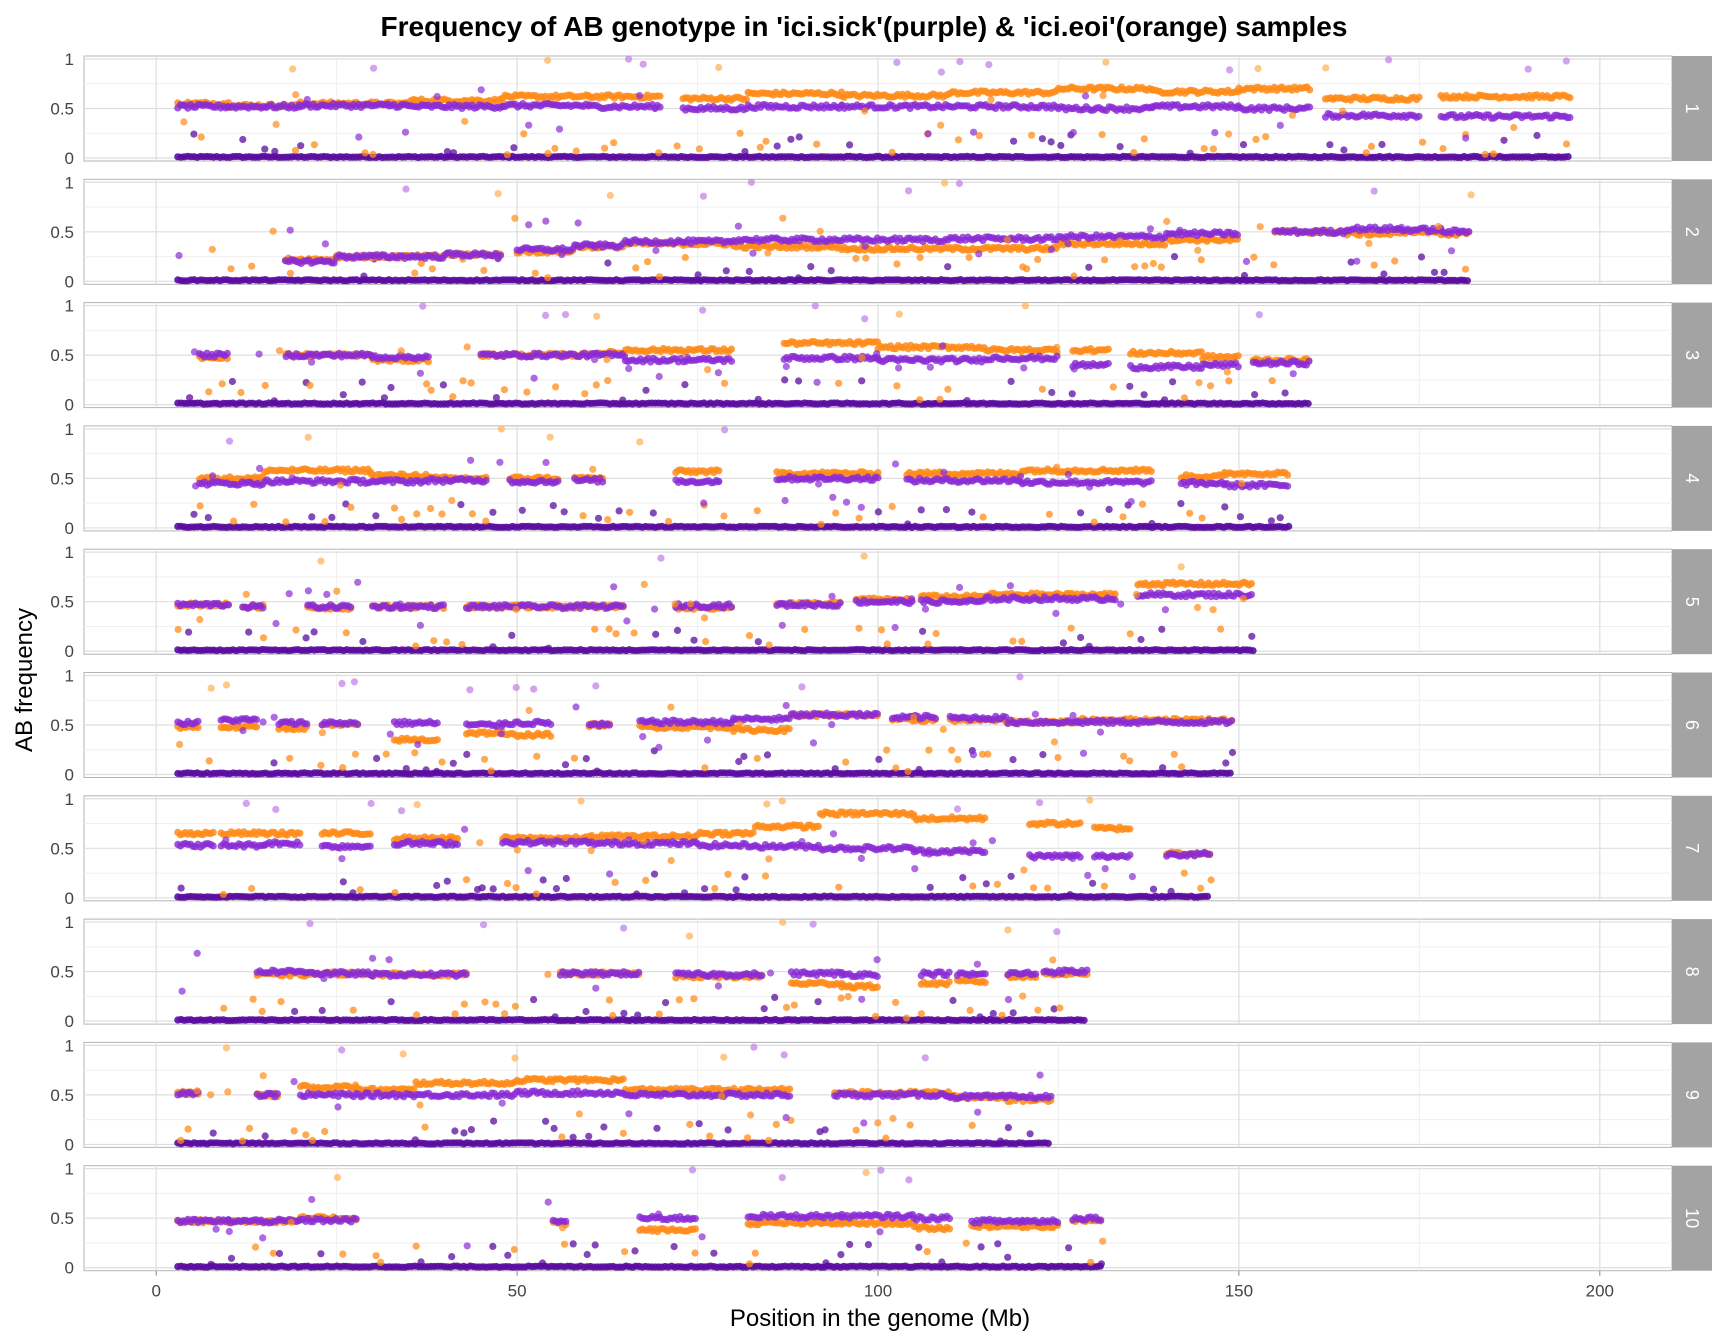  I want to click on data-points, so click(874, 108).